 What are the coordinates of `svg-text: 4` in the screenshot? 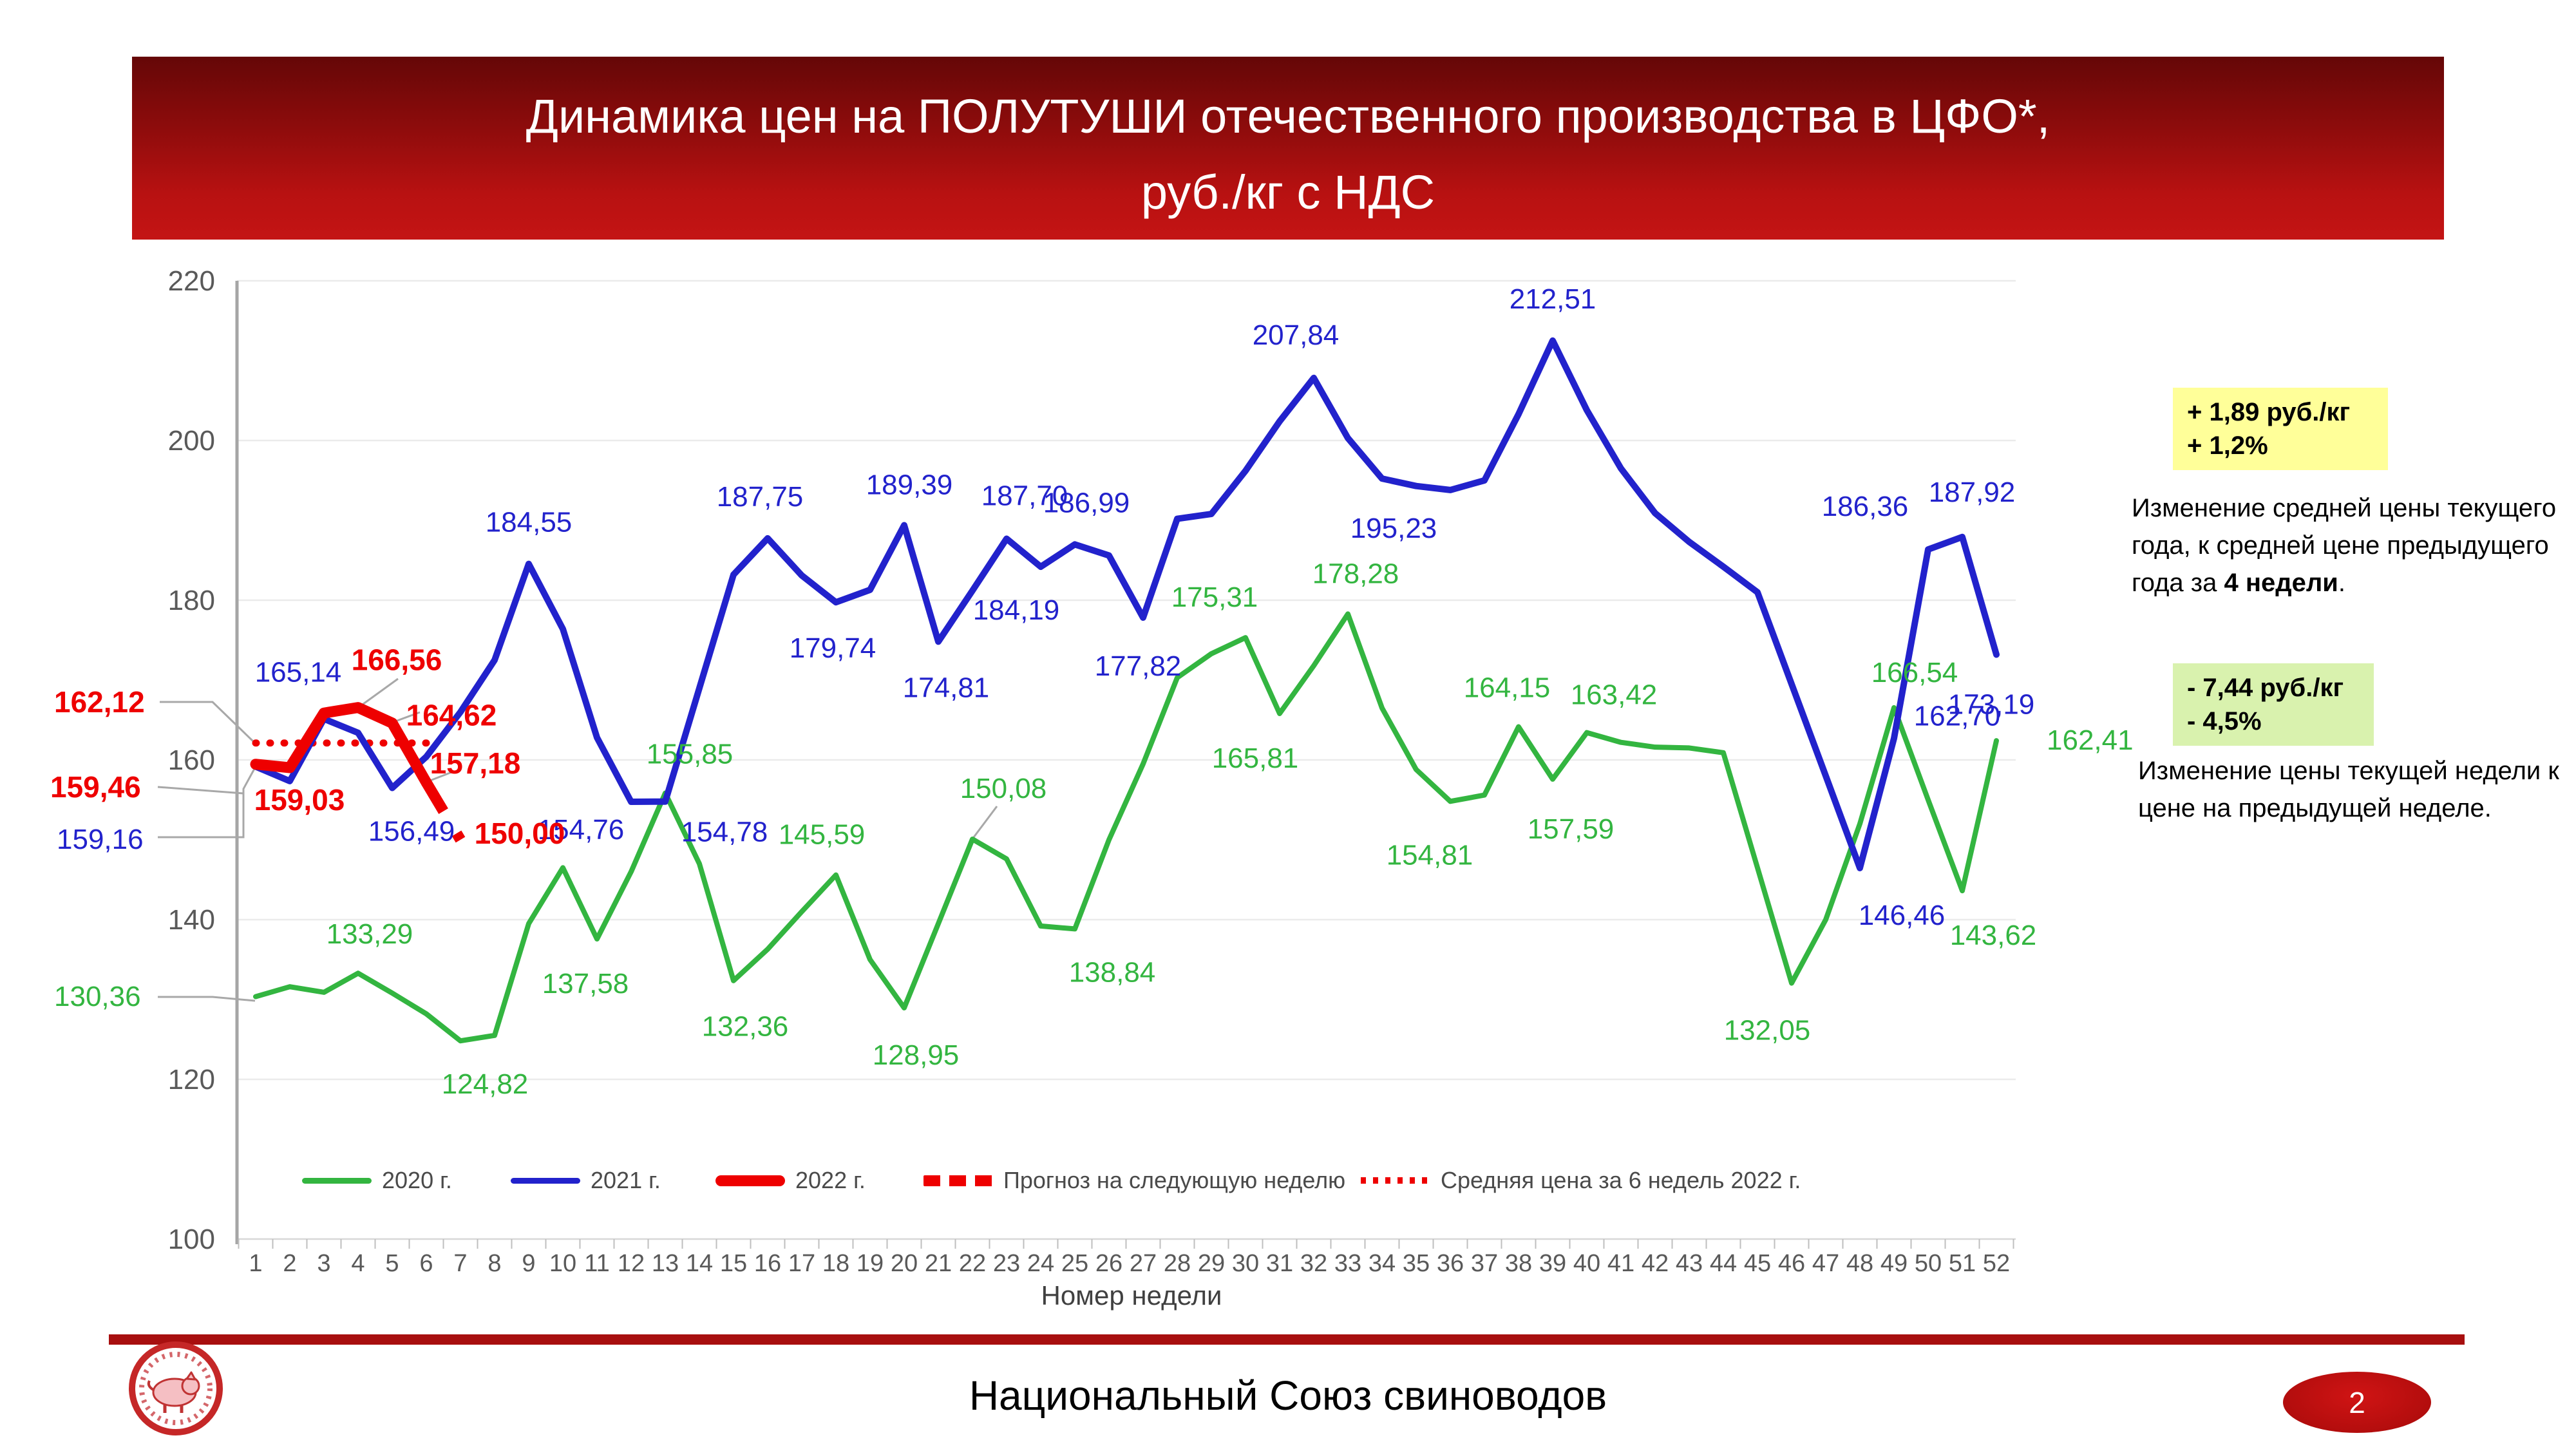 It's located at (358, 1263).